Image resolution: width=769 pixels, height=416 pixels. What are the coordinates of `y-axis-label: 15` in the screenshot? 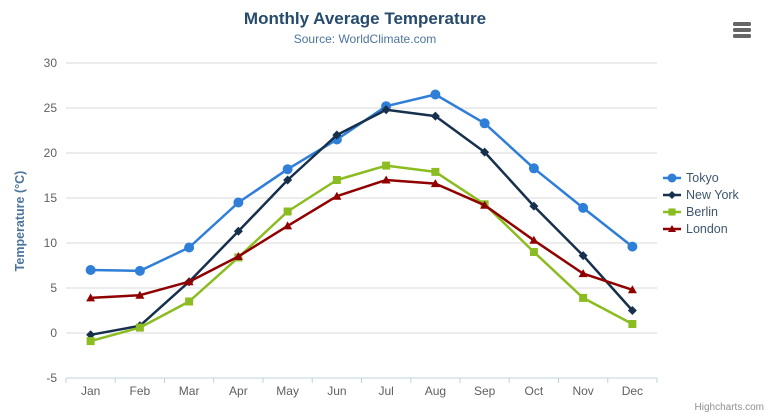 It's located at (51, 198).